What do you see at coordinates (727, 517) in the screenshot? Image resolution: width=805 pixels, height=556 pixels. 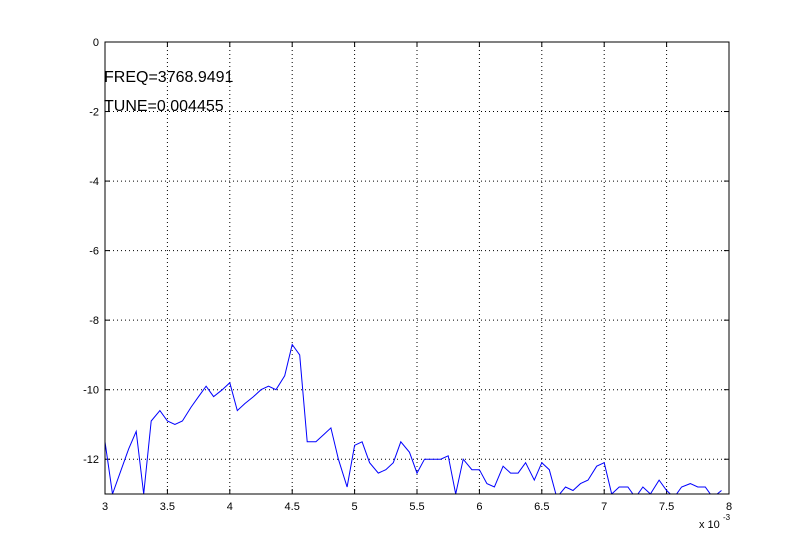 I see `x-axis-multiplier-exponent: -3` at bounding box center [727, 517].